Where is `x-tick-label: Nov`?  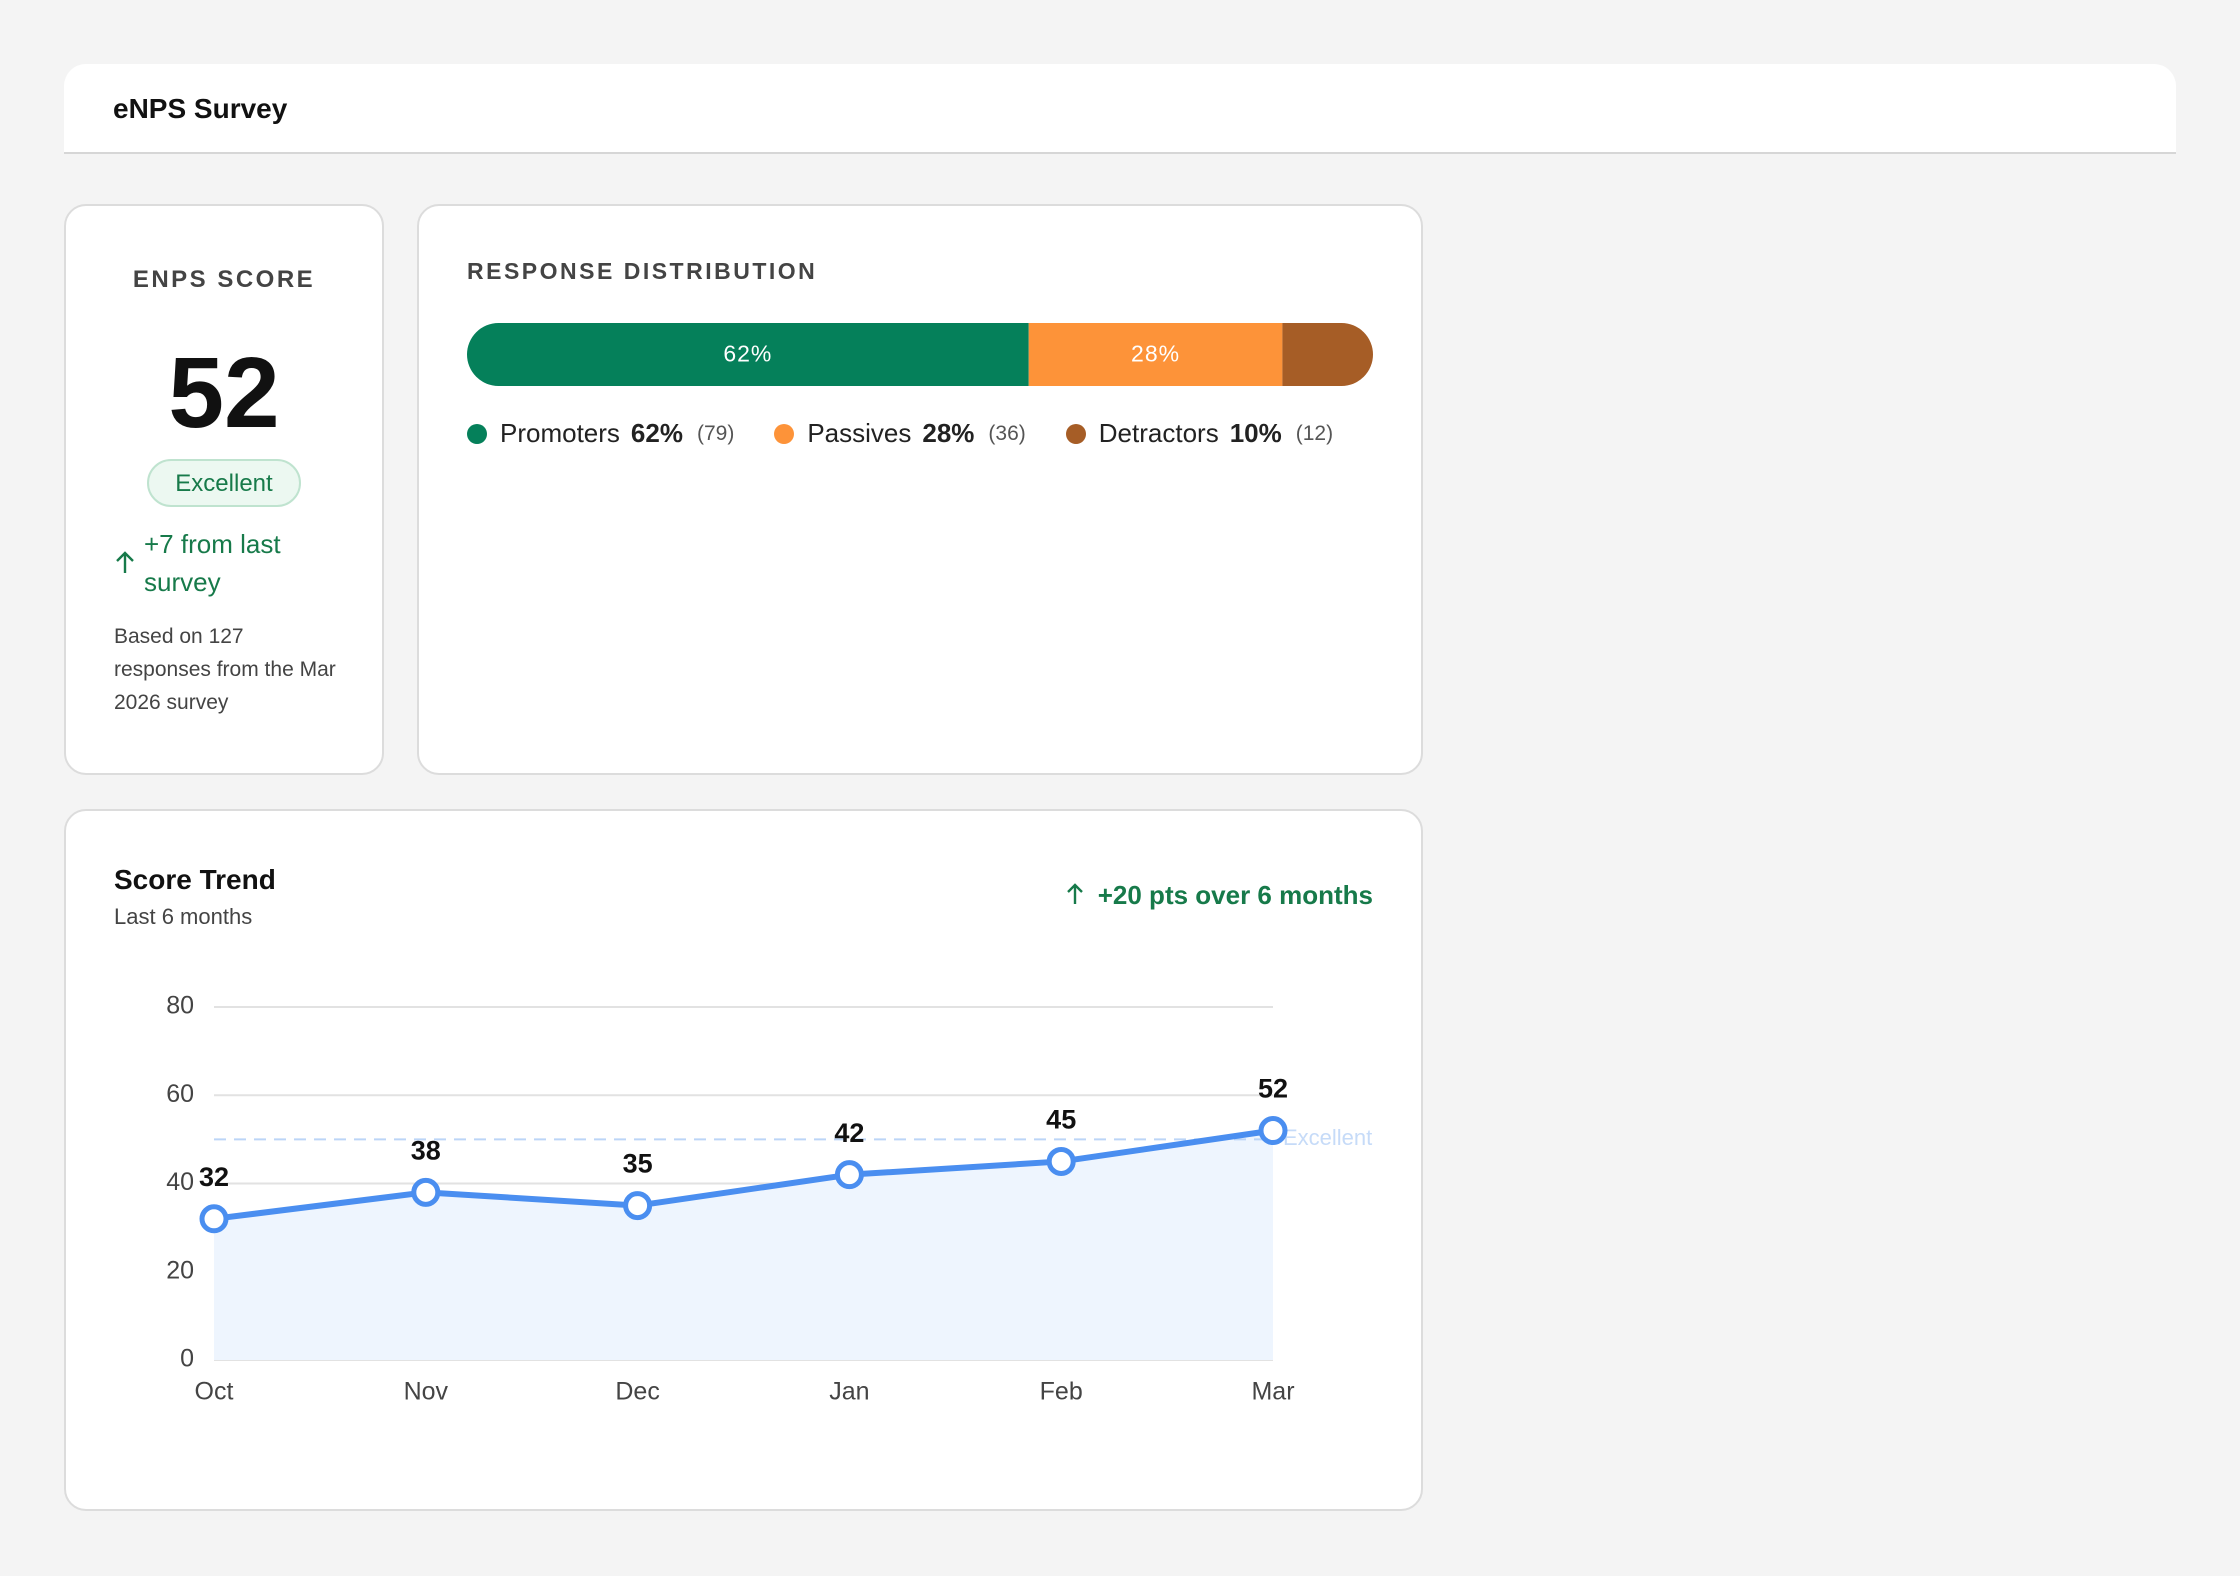
x-tick-label: Nov is located at coordinates (426, 1392).